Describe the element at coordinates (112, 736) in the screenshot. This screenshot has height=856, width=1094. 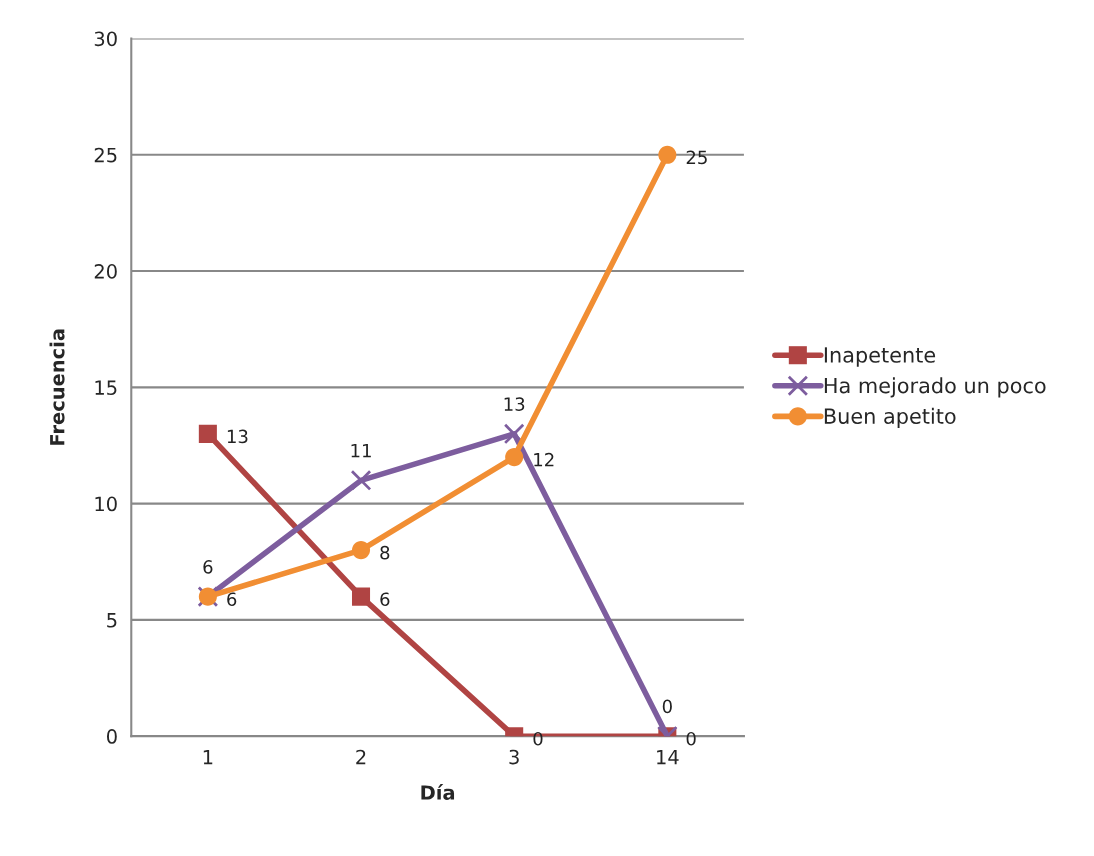
I see `y-tick-label: 0` at that location.